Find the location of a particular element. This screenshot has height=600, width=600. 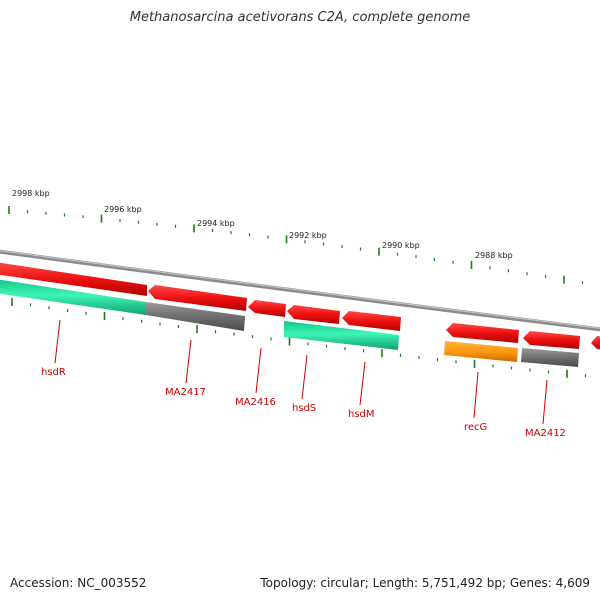

ruler-label: 2992 kbp is located at coordinates (308, 235).